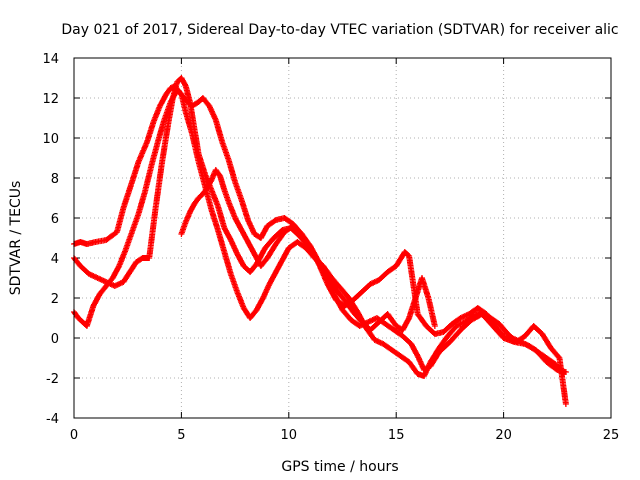 This screenshot has width=640, height=480. What do you see at coordinates (50, 99) in the screenshot?
I see `y-tick-label: 12` at bounding box center [50, 99].